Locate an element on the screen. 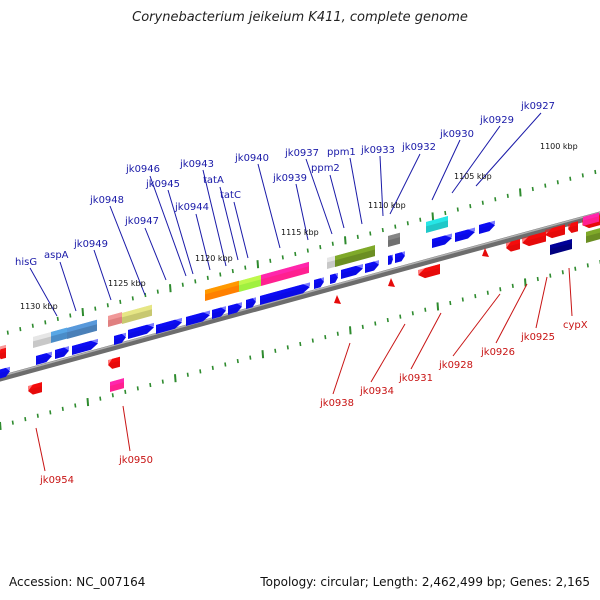 Image resolution: width=600 pixels, height=600 pixels. gene-label-tatA: tatA is located at coordinates (213, 180).